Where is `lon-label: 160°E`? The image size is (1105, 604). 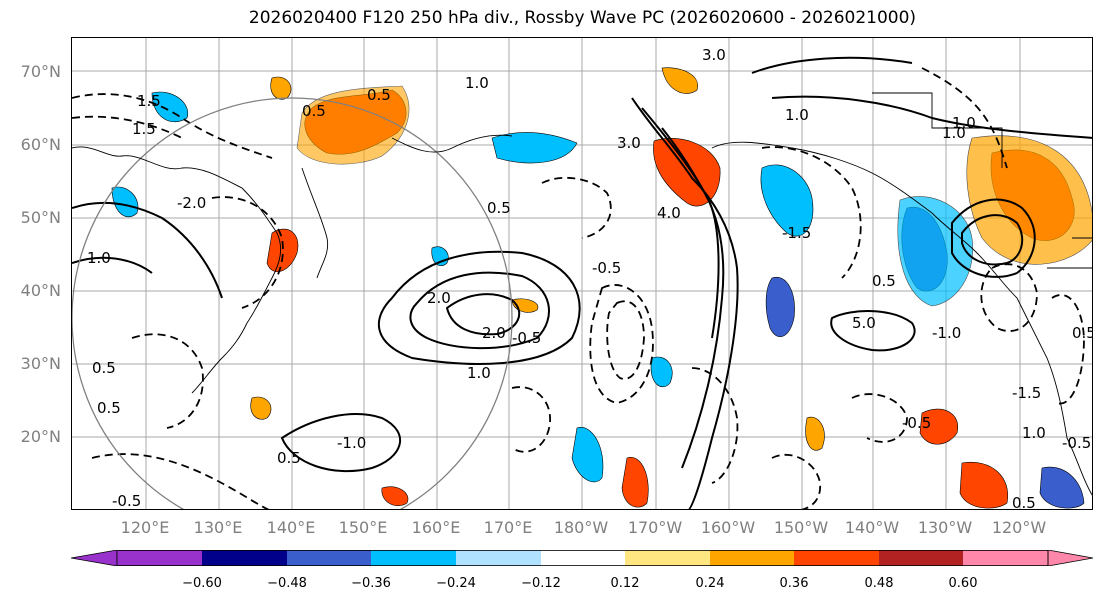 lon-label: 160°E is located at coordinates (436, 527).